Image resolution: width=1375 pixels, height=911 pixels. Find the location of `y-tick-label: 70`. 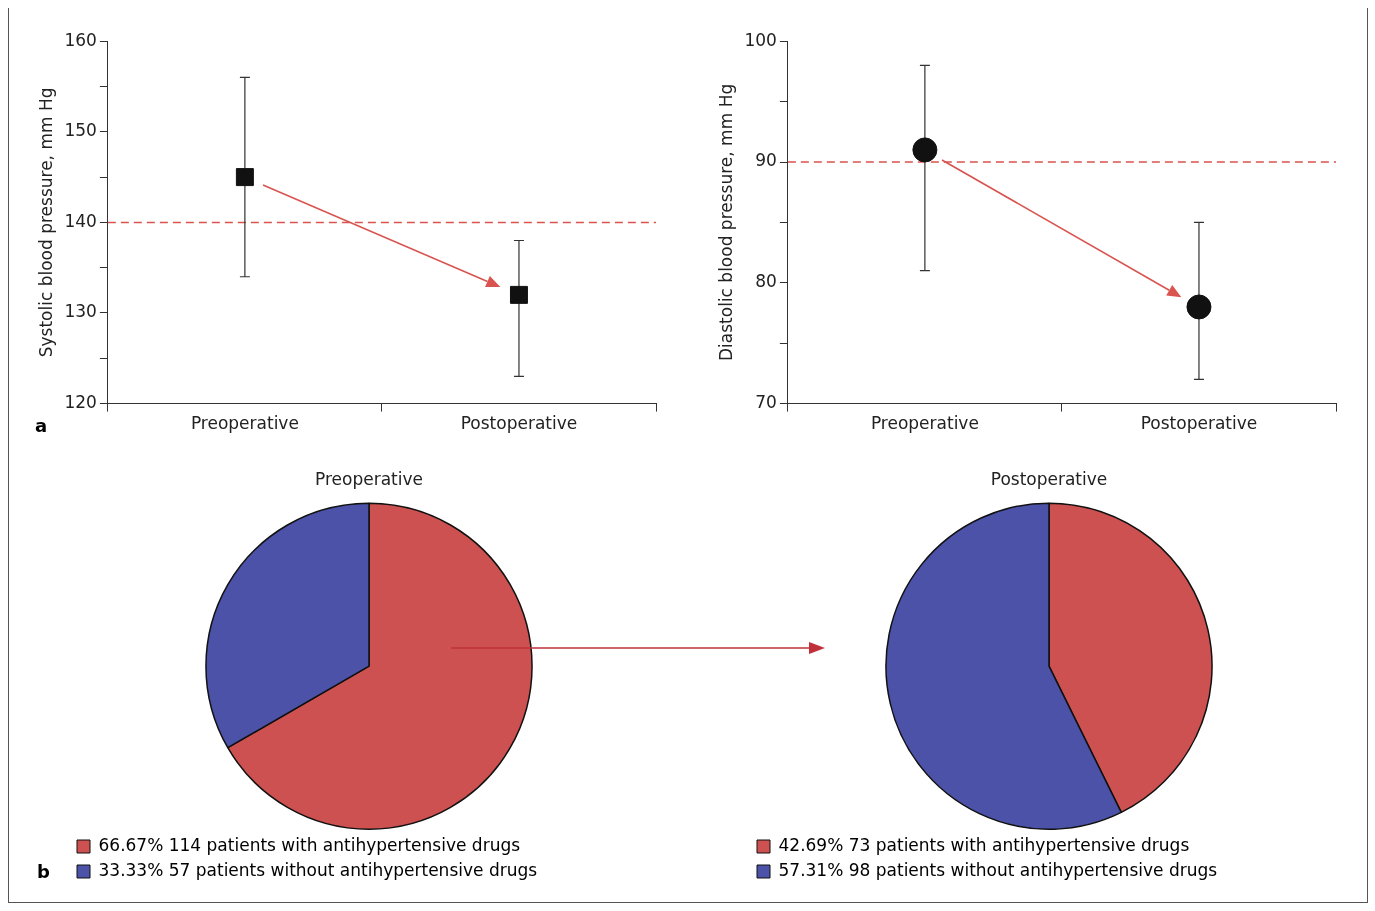

y-tick-label: 70 is located at coordinates (766, 402).